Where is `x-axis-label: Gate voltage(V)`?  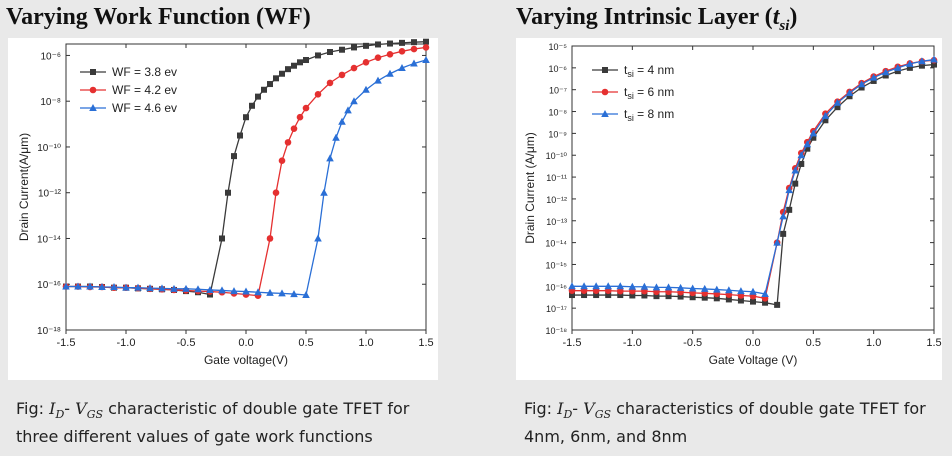
x-axis-label: Gate voltage(V) is located at coordinates (246, 360).